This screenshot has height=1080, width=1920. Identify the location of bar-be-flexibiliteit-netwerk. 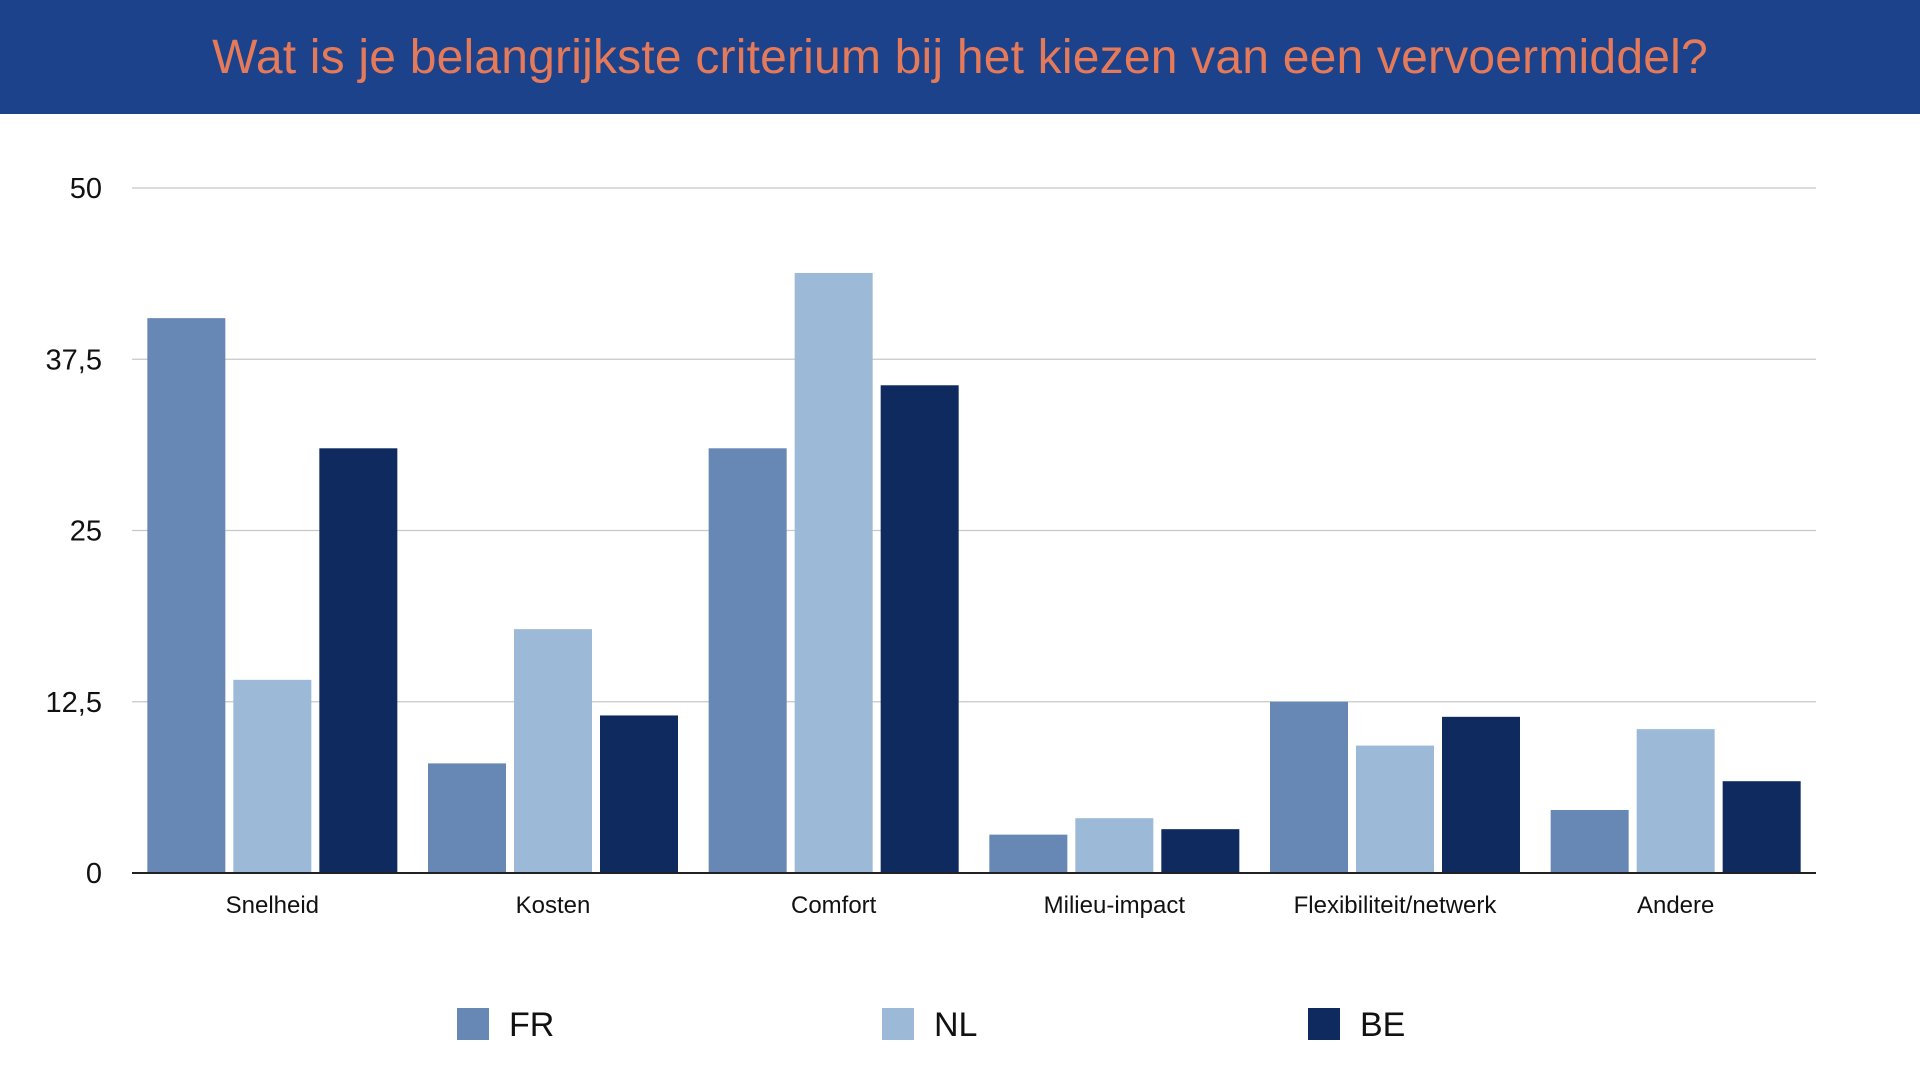
(1481, 794).